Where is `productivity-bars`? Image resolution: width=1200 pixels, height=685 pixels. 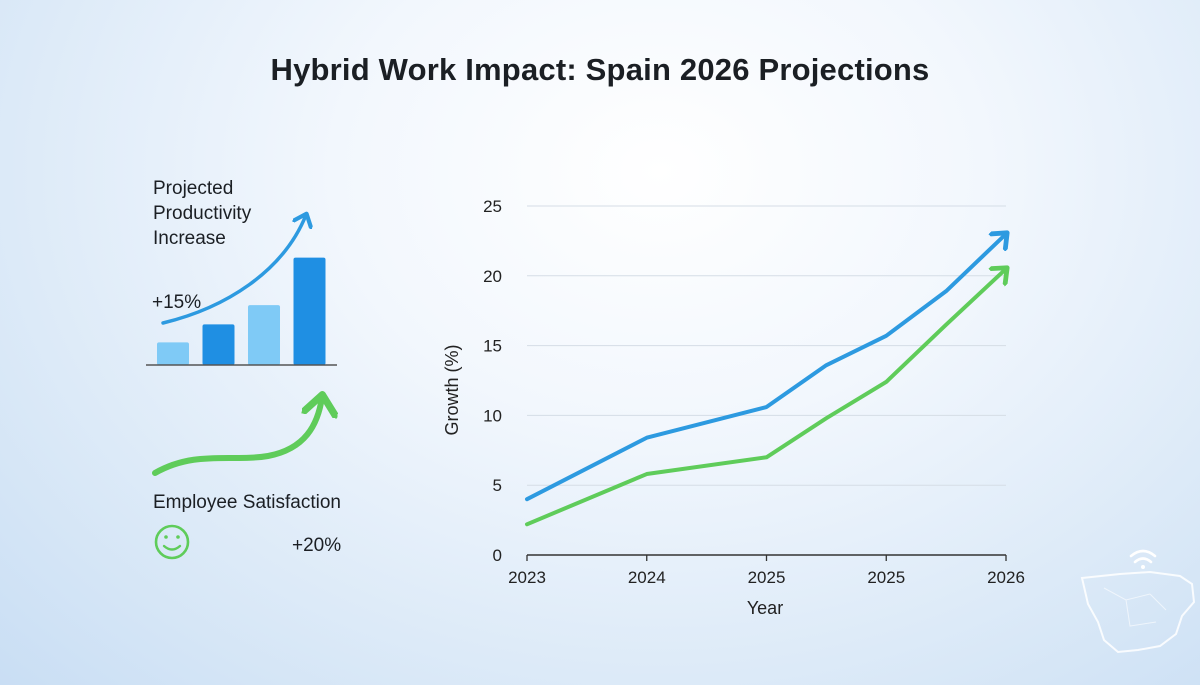
productivity-bars is located at coordinates (241, 311).